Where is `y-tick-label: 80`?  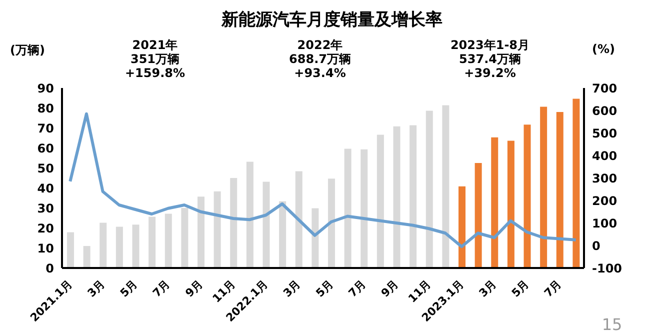 y-tick-label: 80 is located at coordinates (45, 108).